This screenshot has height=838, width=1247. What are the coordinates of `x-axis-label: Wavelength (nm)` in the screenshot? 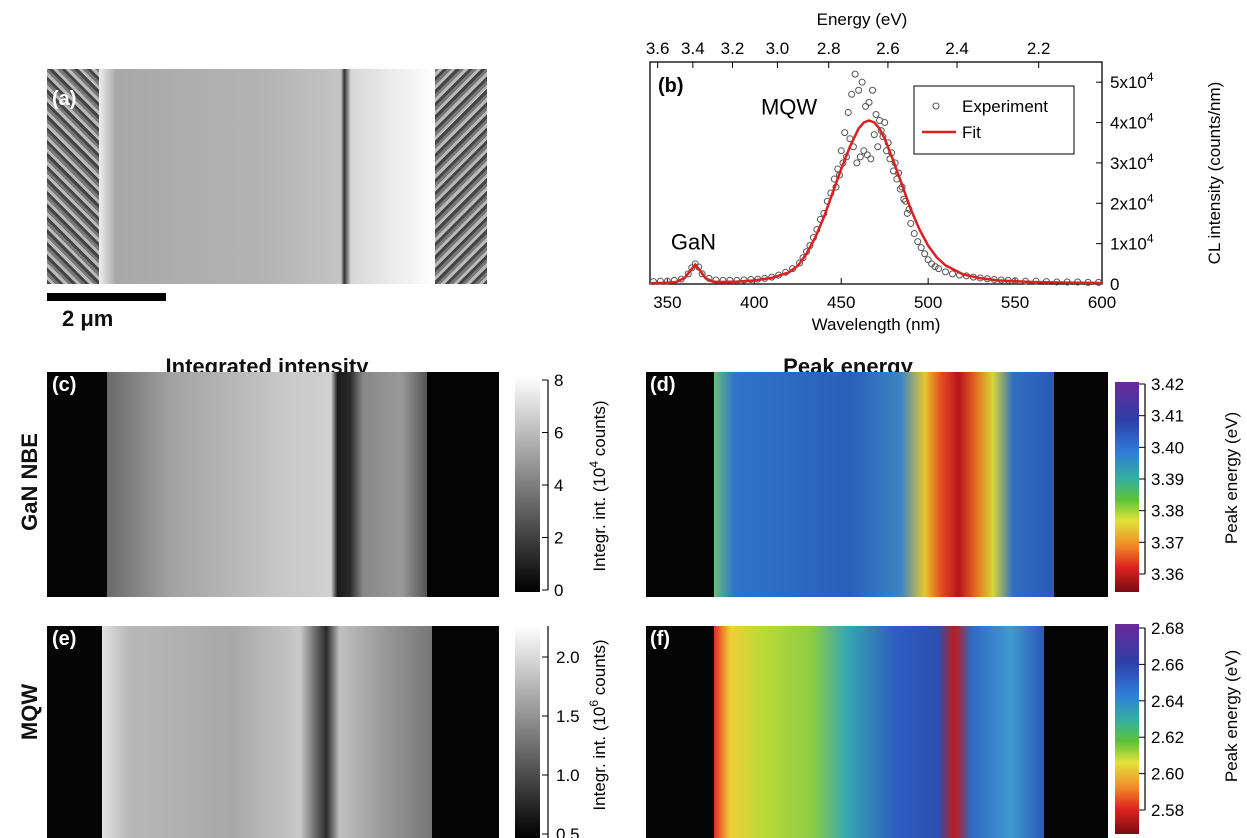 It's located at (876, 324).